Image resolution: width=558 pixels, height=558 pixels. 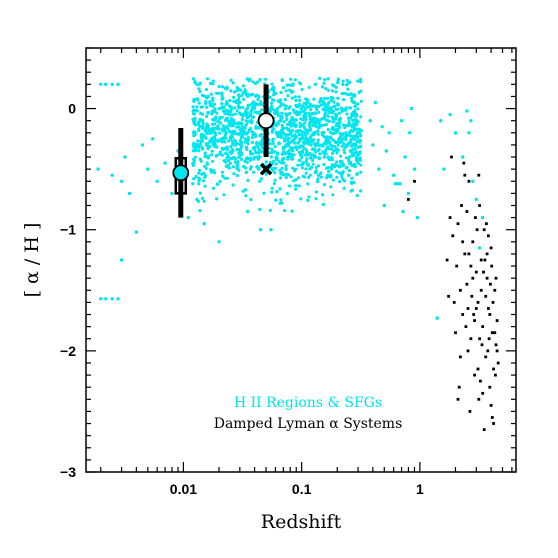 What do you see at coordinates (266, 169) in the screenshot?
I see `cross-marker` at bounding box center [266, 169].